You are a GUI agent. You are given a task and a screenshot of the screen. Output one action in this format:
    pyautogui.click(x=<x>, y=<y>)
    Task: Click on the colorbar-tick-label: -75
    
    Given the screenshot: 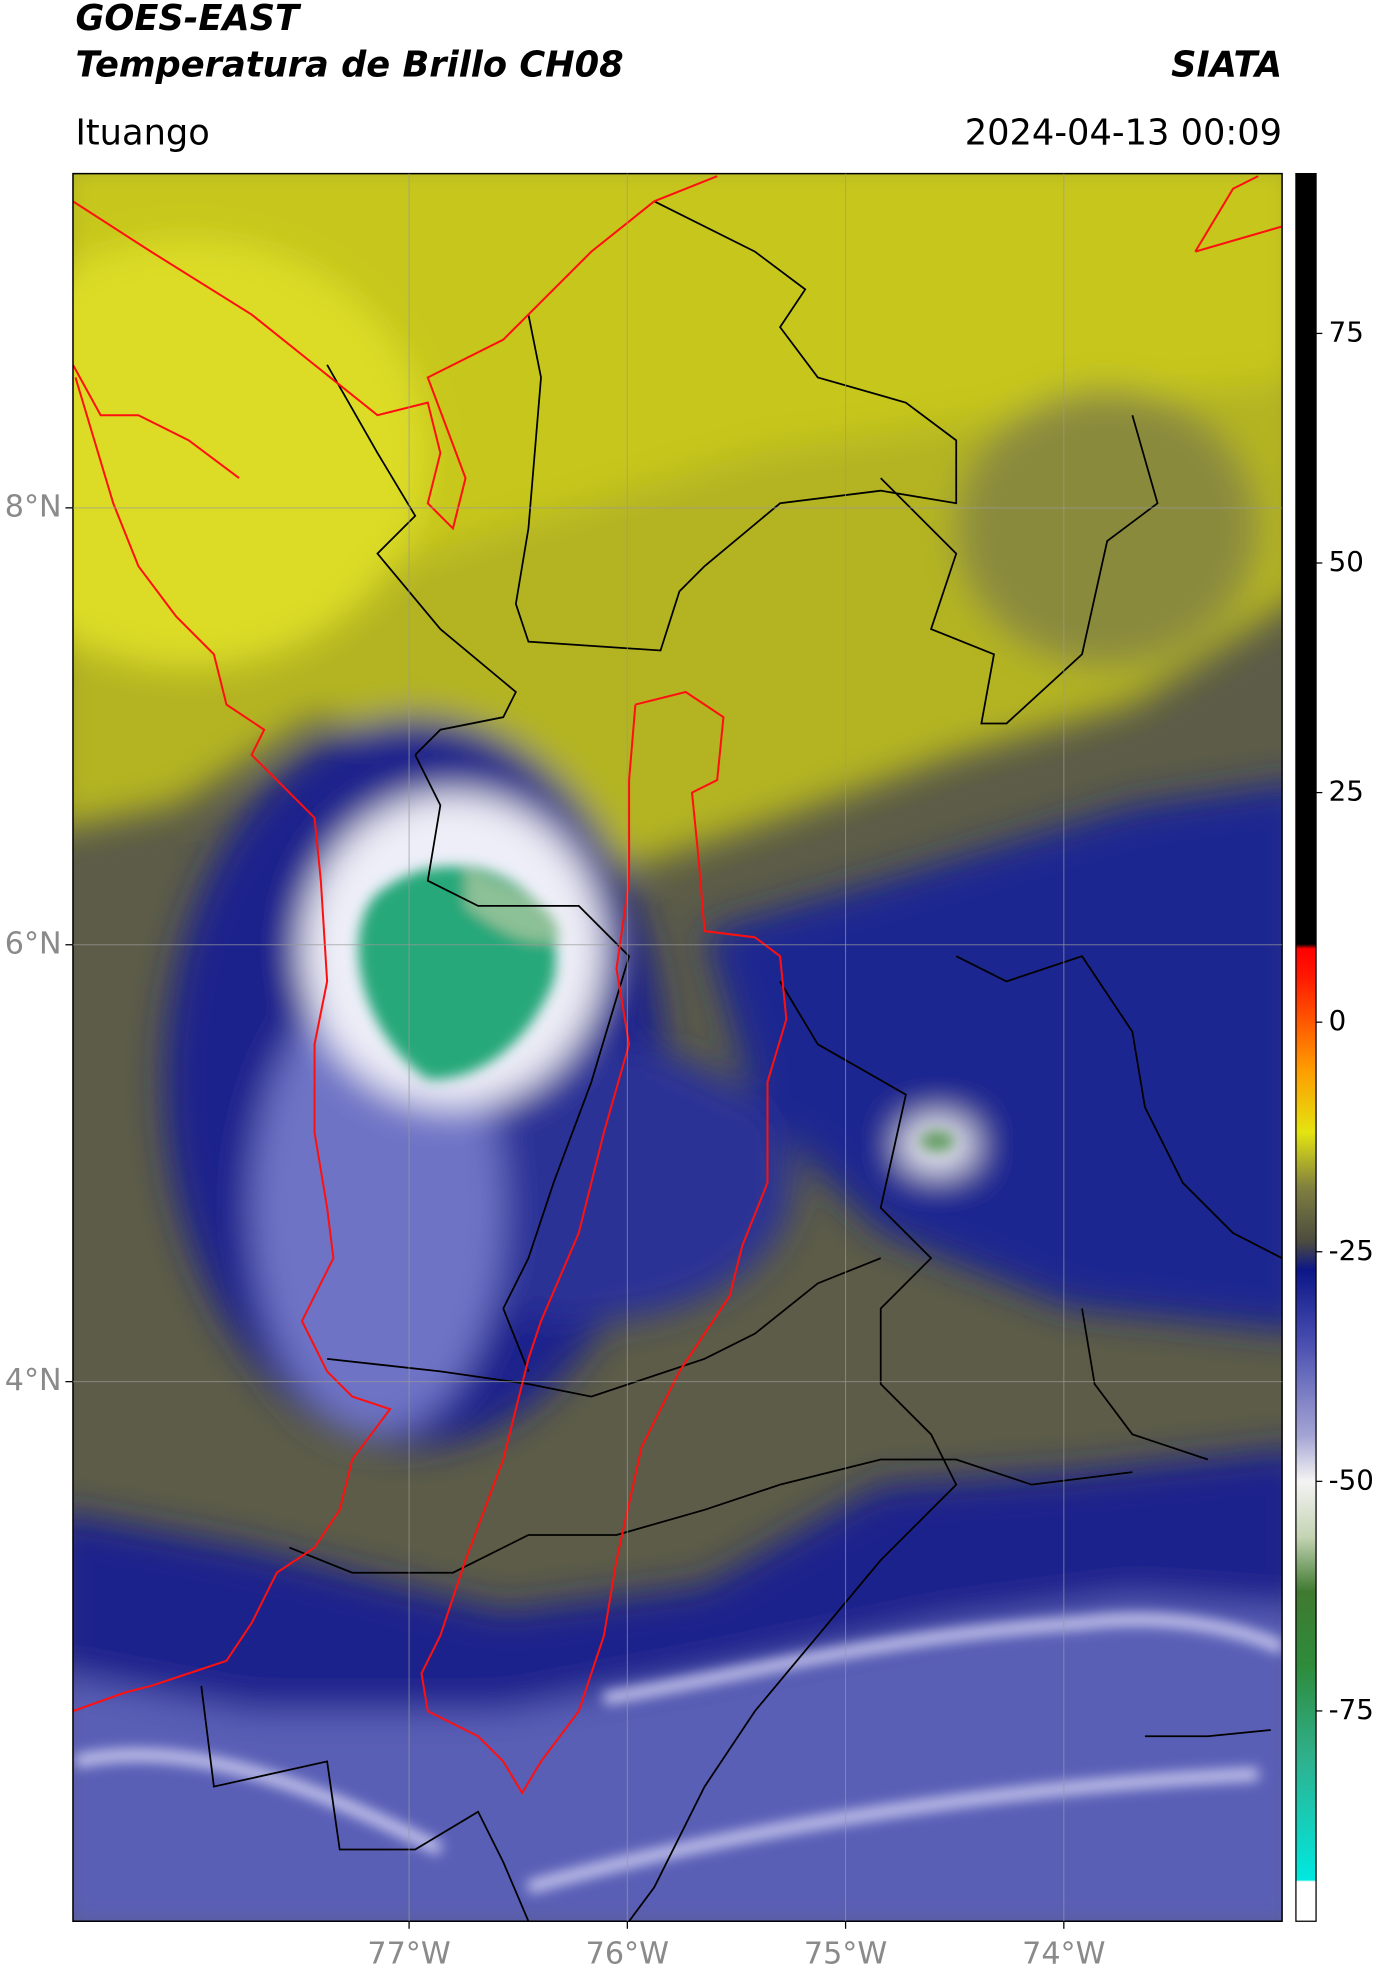 What is the action you would take?
    pyautogui.click(x=1351, y=1709)
    